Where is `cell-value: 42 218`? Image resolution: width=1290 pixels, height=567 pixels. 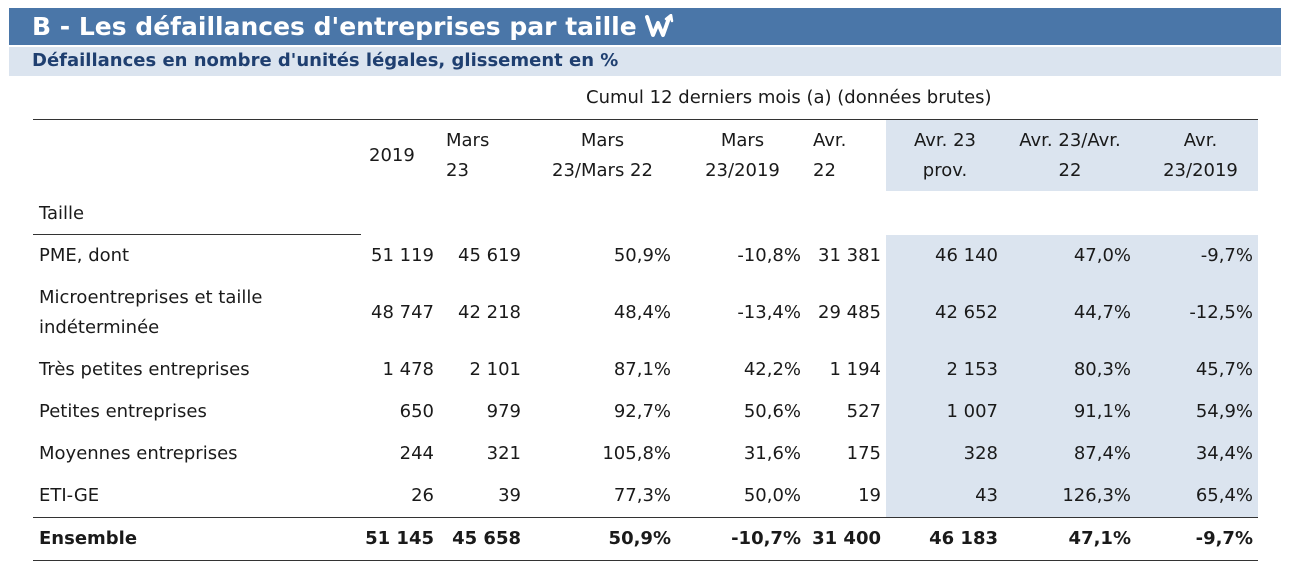
cell-value: 42 218 is located at coordinates (489, 312).